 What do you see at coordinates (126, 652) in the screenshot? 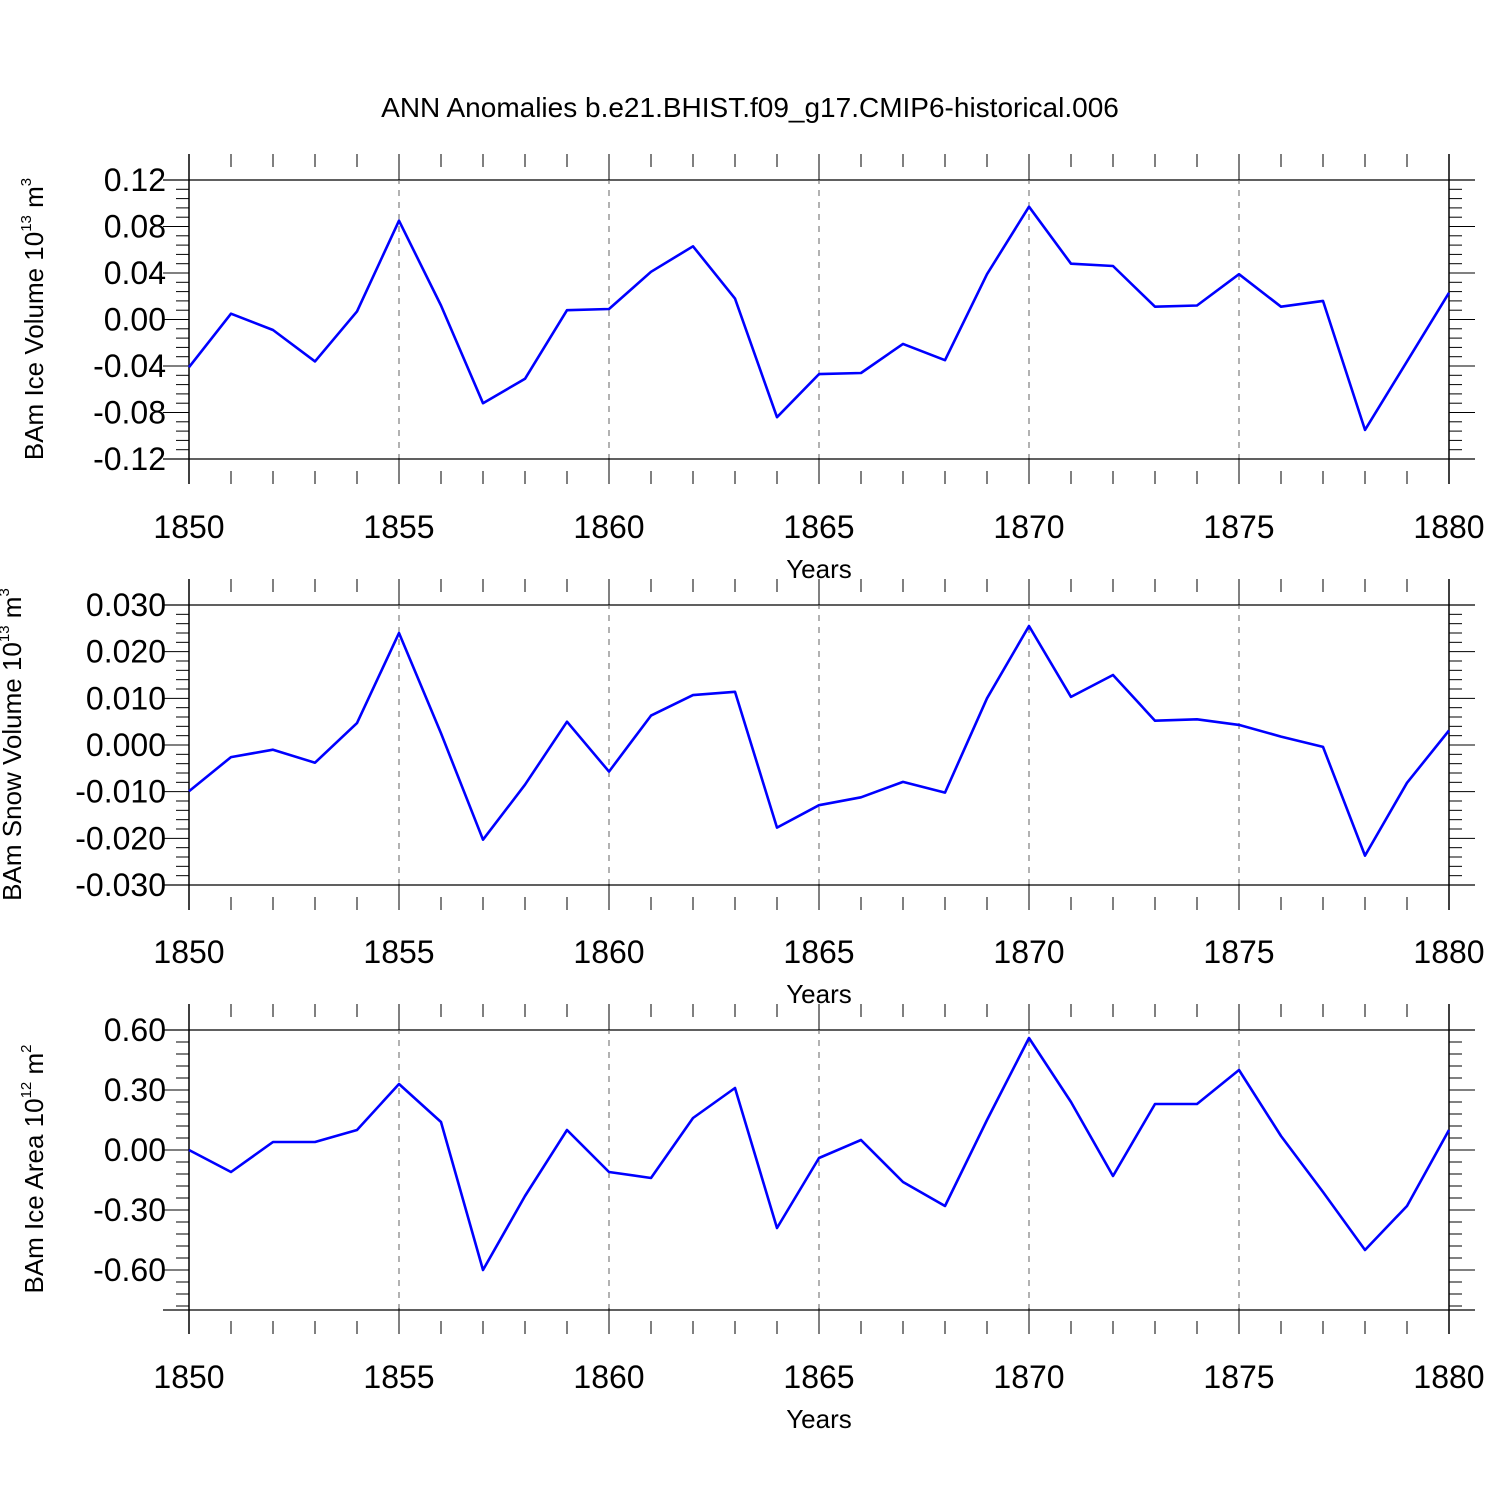
I see `y-tick-label: 0.020` at bounding box center [126, 652].